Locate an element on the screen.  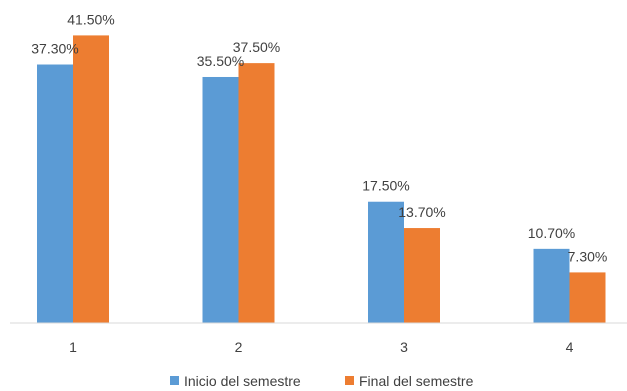
legend-label-final: Final del semestre is located at coordinates (416, 381).